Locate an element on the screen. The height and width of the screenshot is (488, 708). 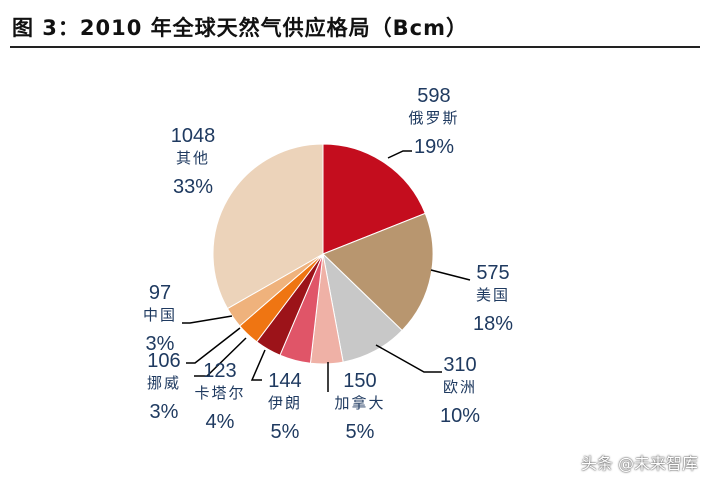
slice-value: 144 is located at coordinates (285, 381).